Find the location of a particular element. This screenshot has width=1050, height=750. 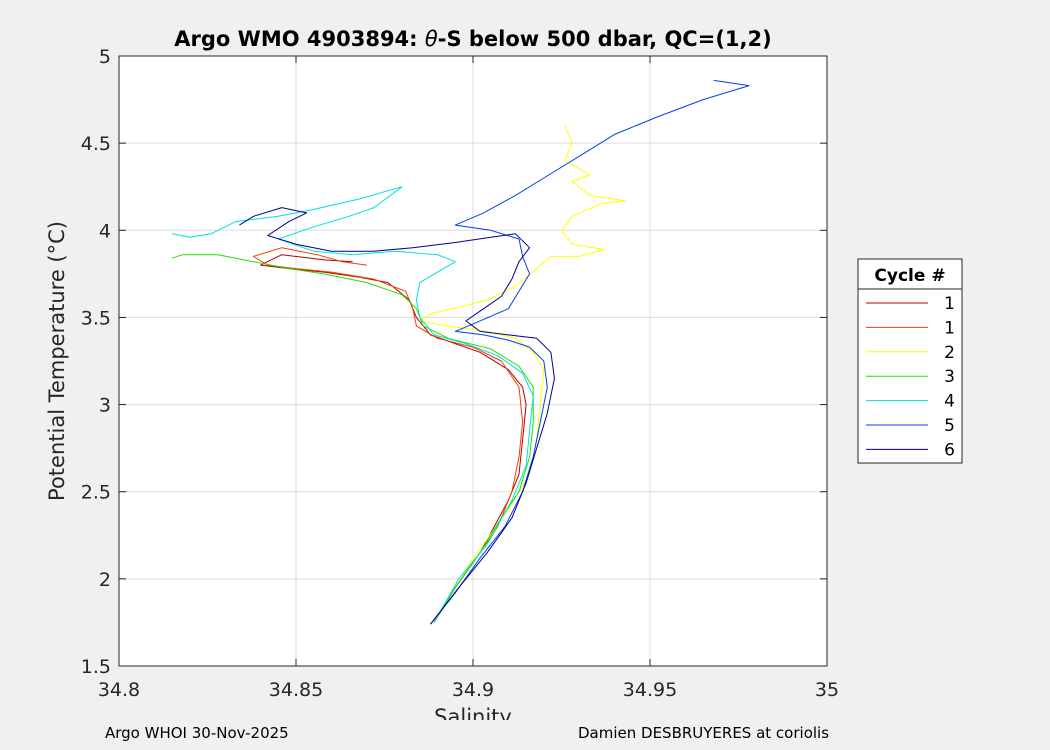

y-axis-label: Potential Temperature (°C) is located at coordinates (57, 361).